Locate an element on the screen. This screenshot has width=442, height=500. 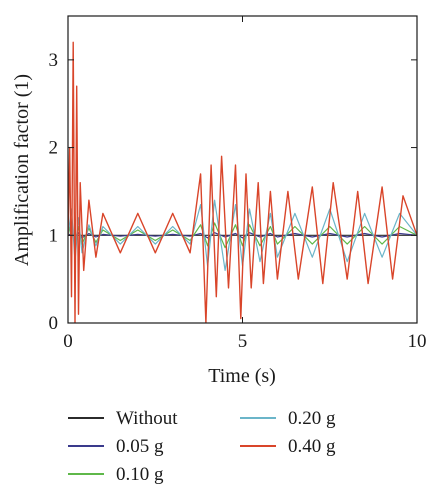
x-axis-title: Time (s) is located at coordinates (242, 376).